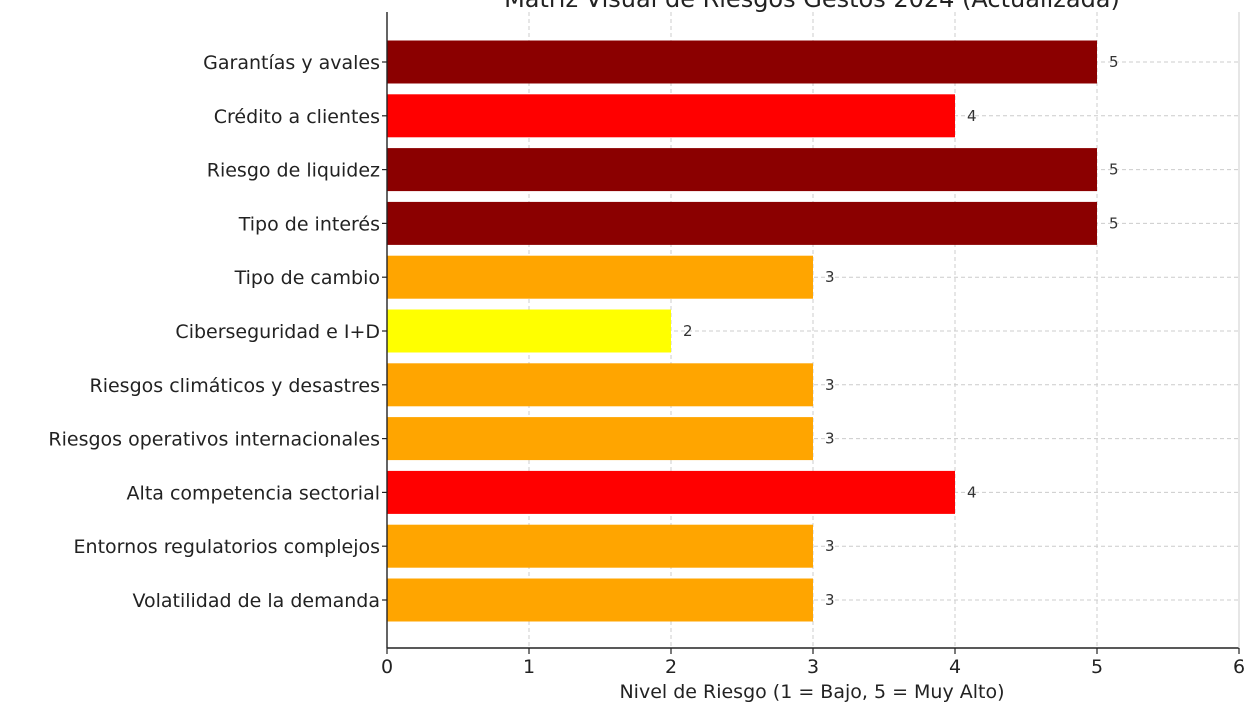 The height and width of the screenshot is (706, 1252). I want to click on x-tick-label: 1, so click(529, 667).